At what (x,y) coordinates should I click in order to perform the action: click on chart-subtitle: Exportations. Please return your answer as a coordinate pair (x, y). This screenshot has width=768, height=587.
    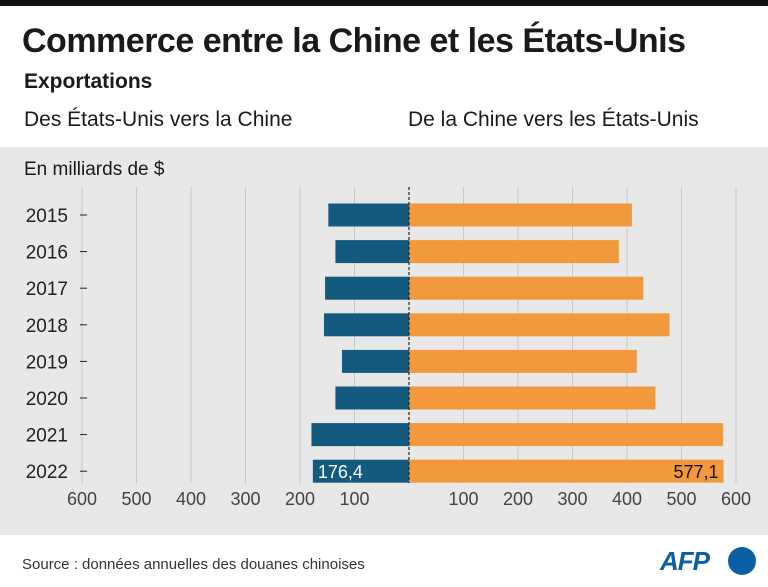
    Looking at the image, I should click on (88, 81).